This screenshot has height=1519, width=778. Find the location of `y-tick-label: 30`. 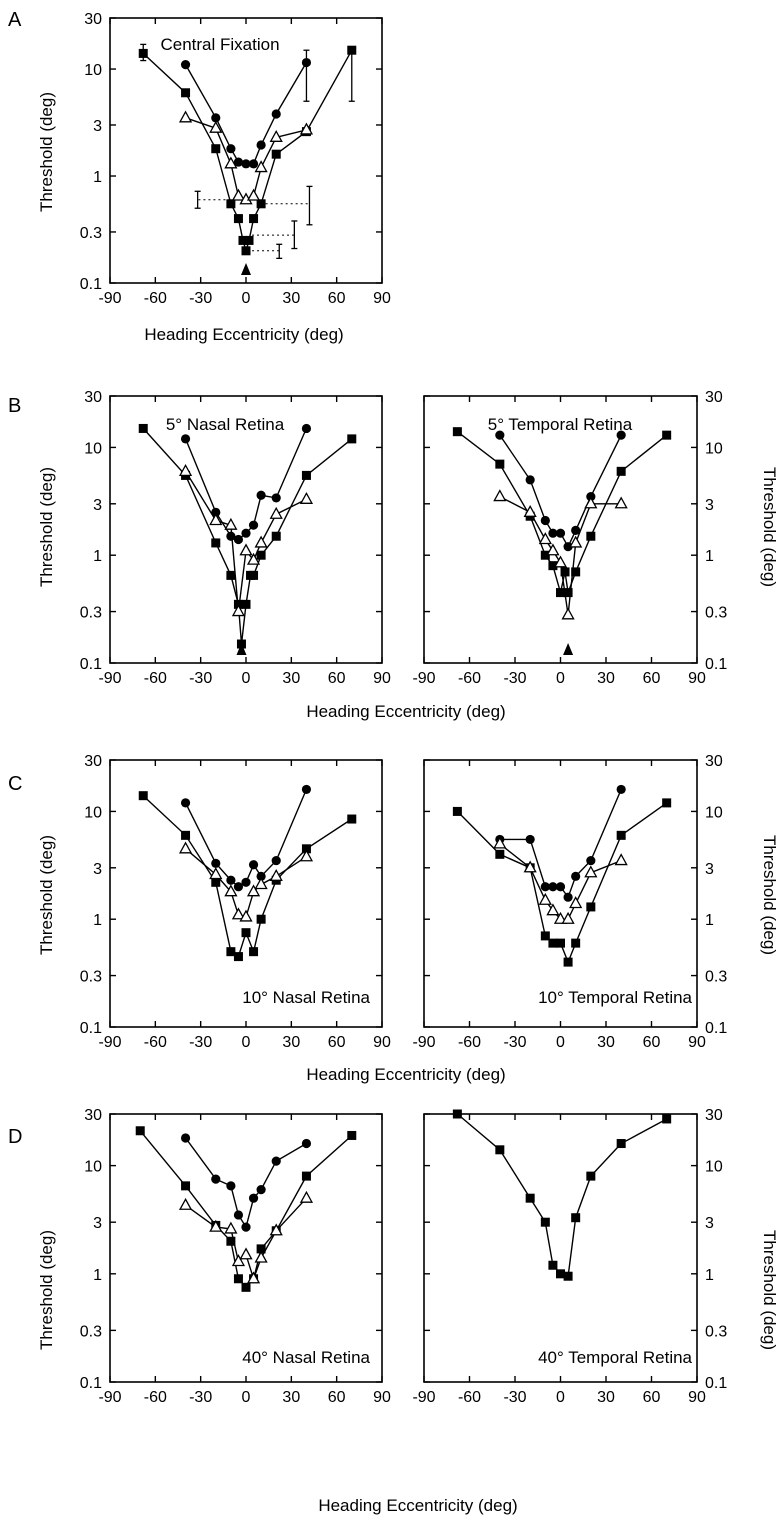

y-tick-label: 30 is located at coordinates (93, 1115).